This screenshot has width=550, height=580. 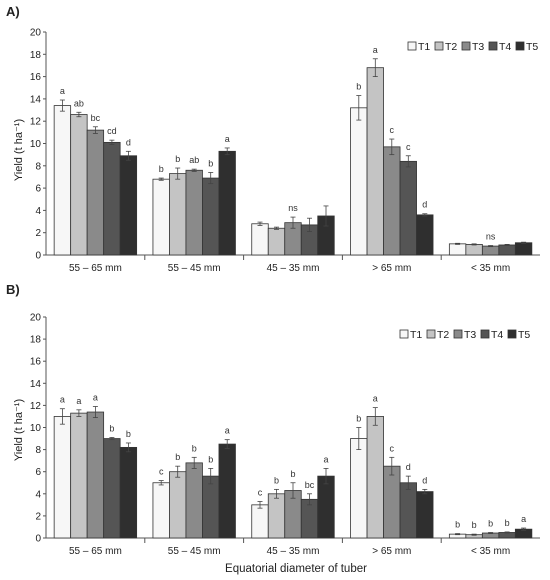 I want to click on y-tick-label: 16, so click(x=36, y=77).